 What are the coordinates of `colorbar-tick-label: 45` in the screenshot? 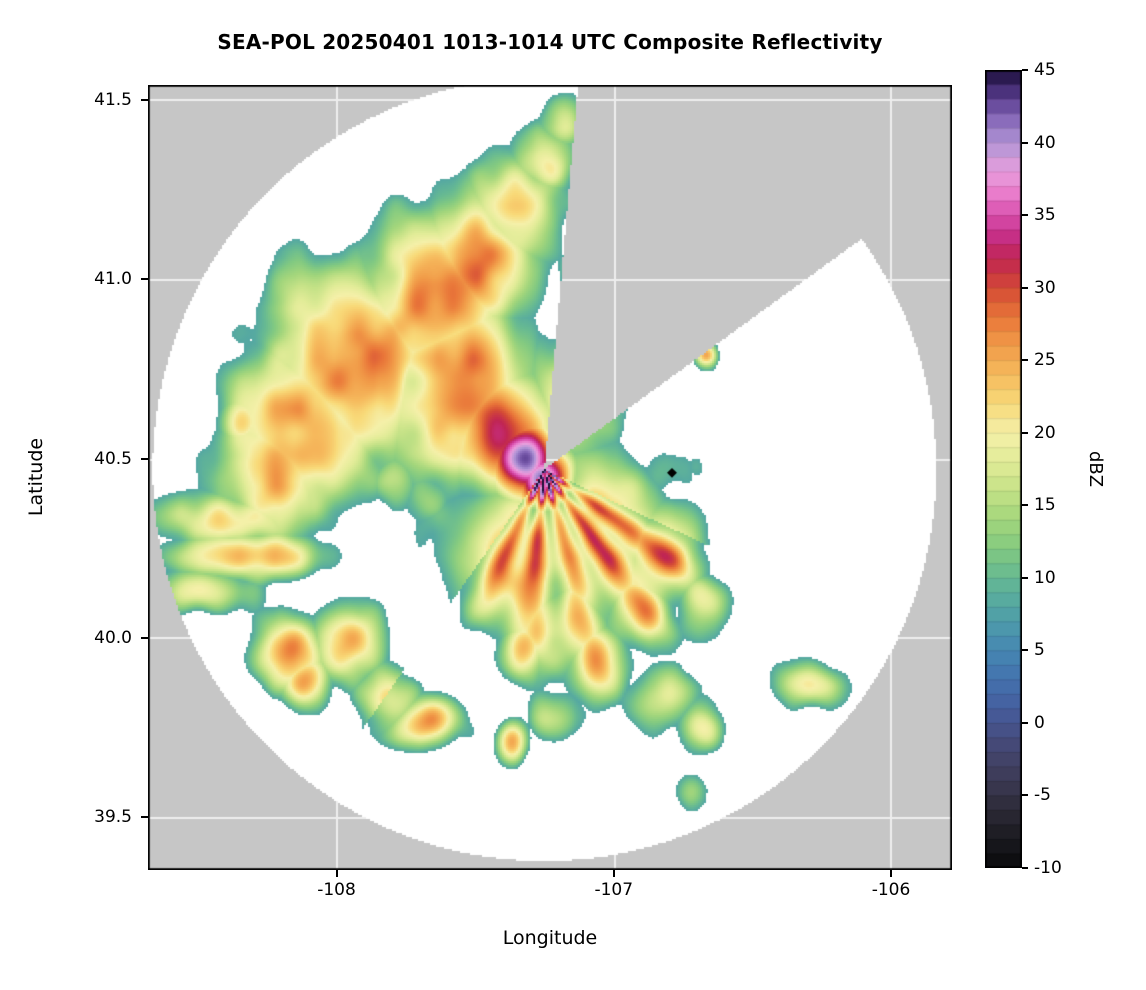 It's located at (1045, 70).